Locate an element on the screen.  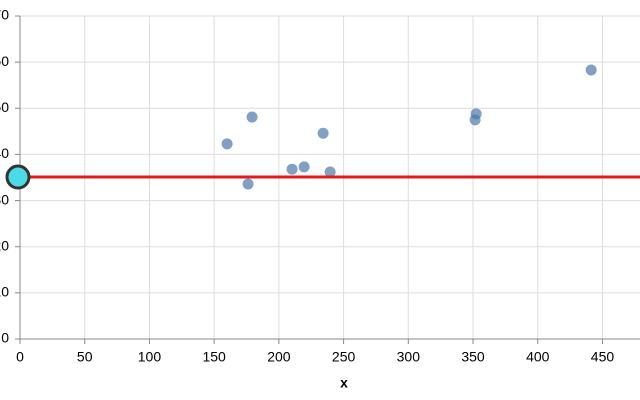
x-axis-title: x is located at coordinates (344, 383).